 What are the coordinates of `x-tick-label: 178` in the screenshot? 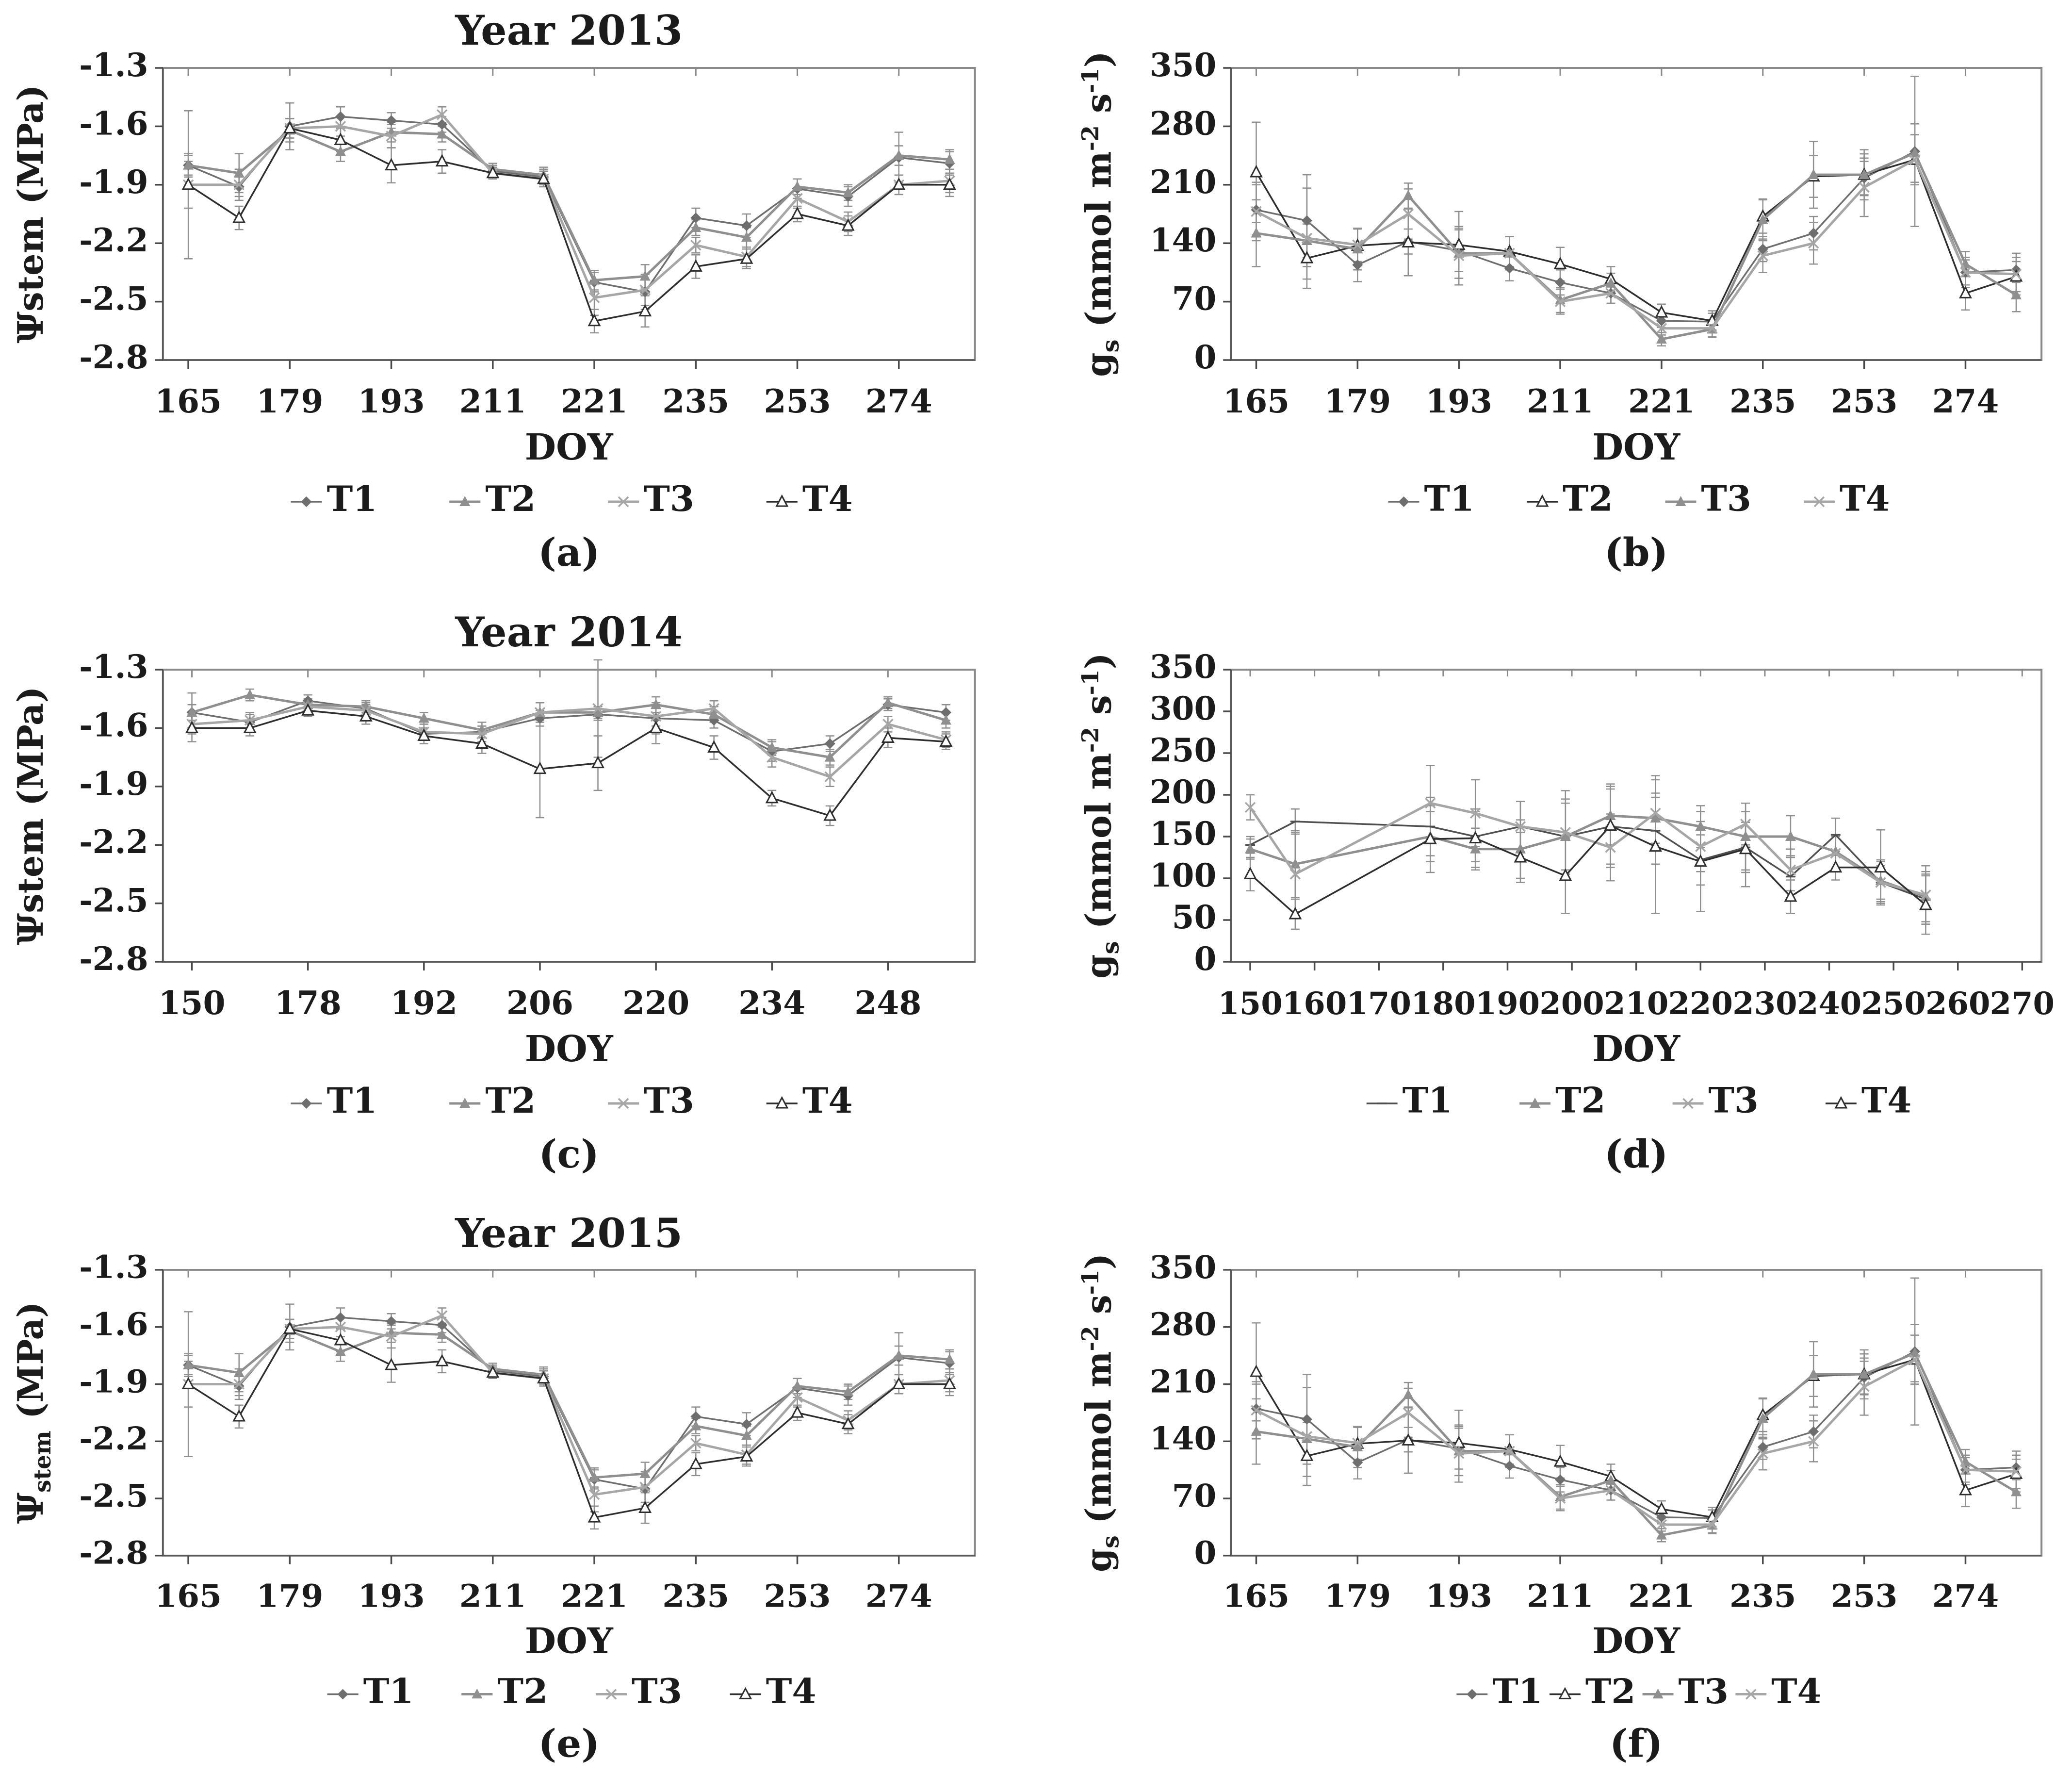 It's located at (308, 1003).